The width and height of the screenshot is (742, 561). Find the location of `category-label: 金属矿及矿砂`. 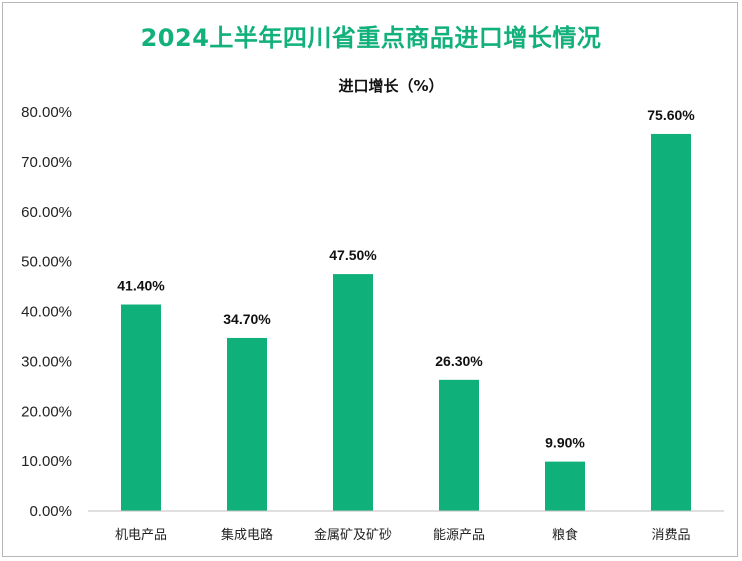

category-label: 金属矿及矿砂 is located at coordinates (353, 535).